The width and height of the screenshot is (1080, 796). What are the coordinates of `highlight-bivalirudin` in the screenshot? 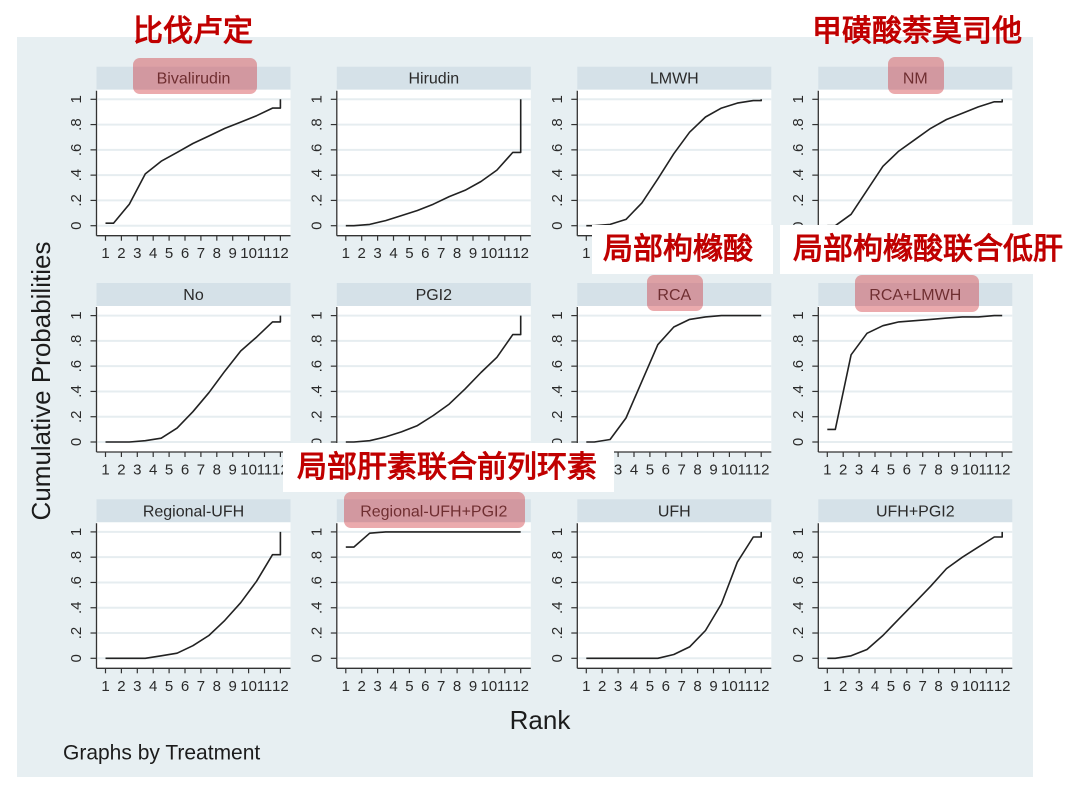 It's located at (195, 76).